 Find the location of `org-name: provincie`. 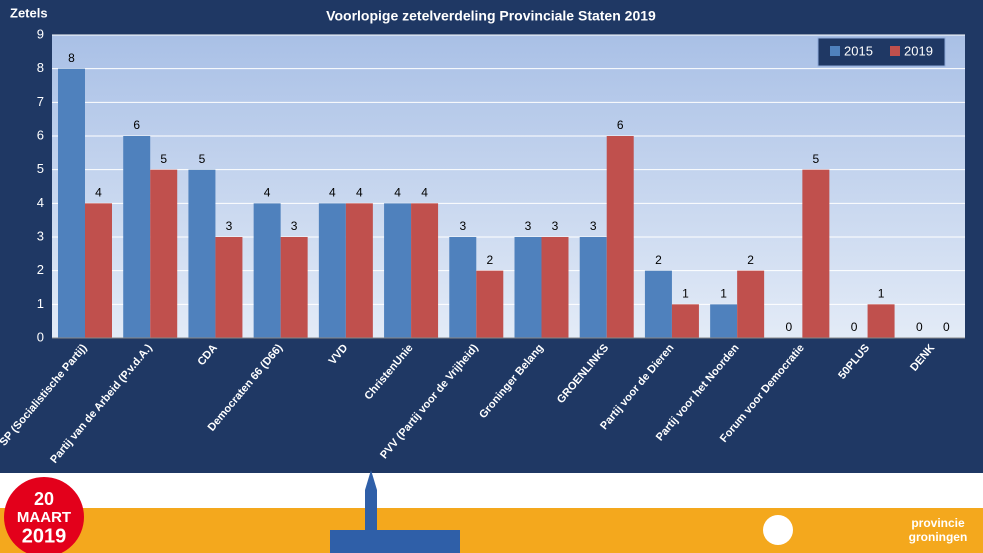

org-name: provincie is located at coordinates (938, 523).